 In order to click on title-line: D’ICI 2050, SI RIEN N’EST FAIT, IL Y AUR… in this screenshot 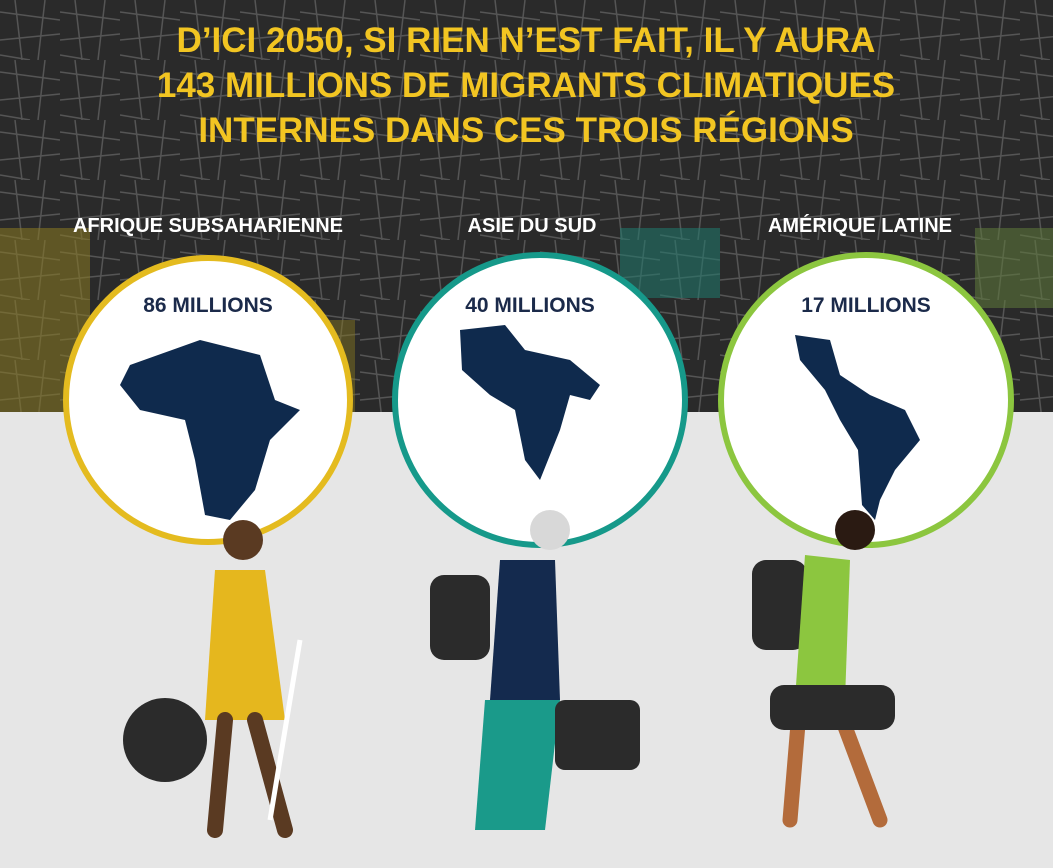, I will do `click(526, 40)`.